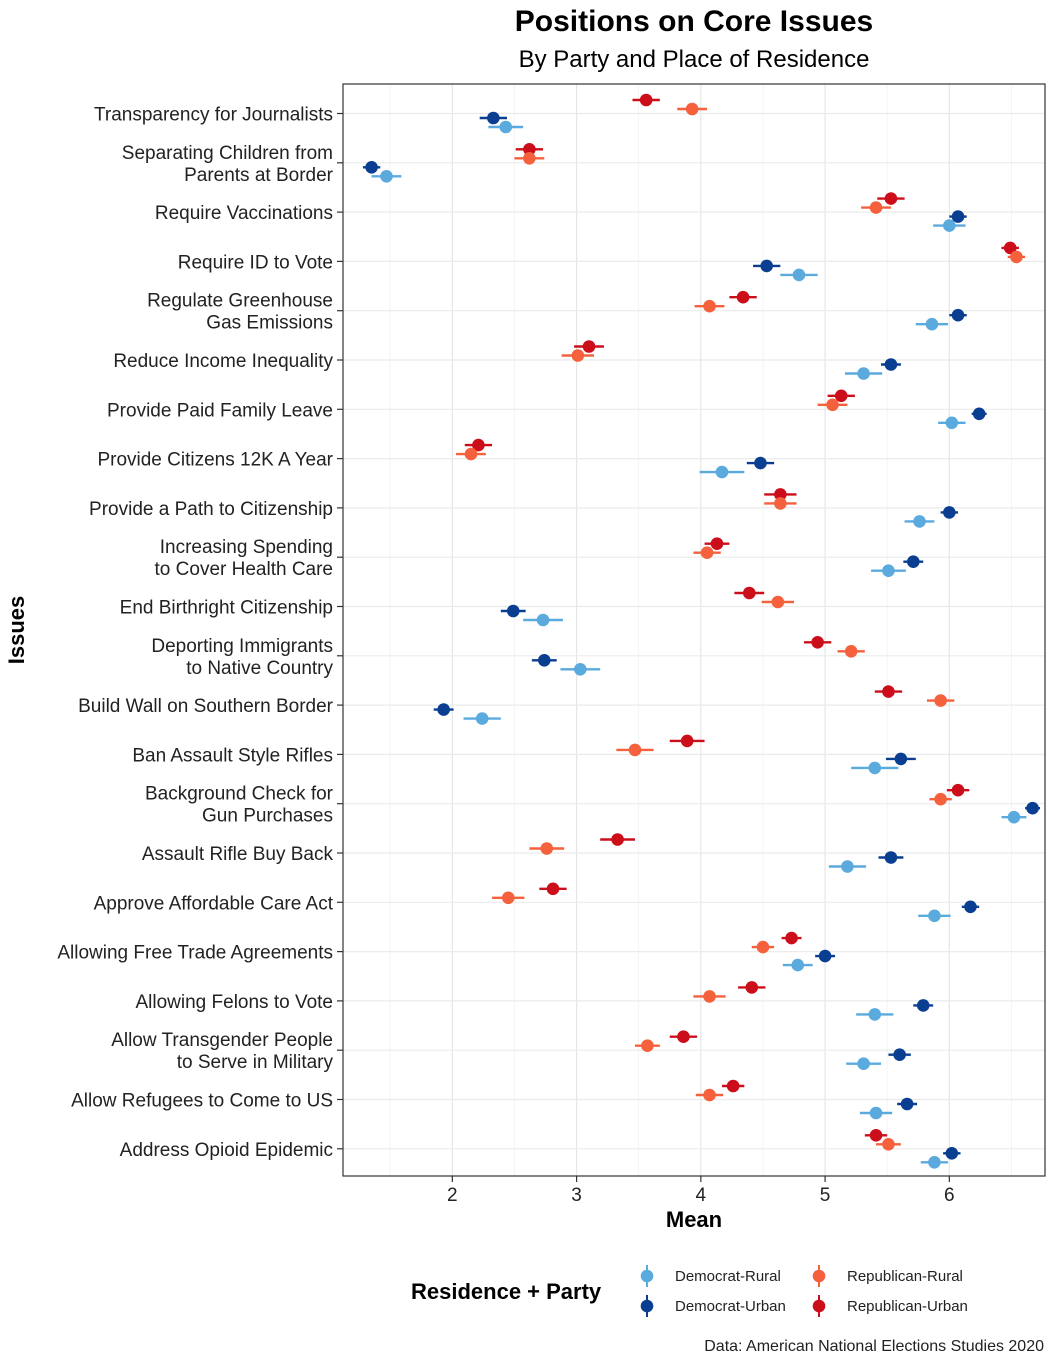  I want to click on category-label: Address Opioid Epidemic, so click(226, 1150).